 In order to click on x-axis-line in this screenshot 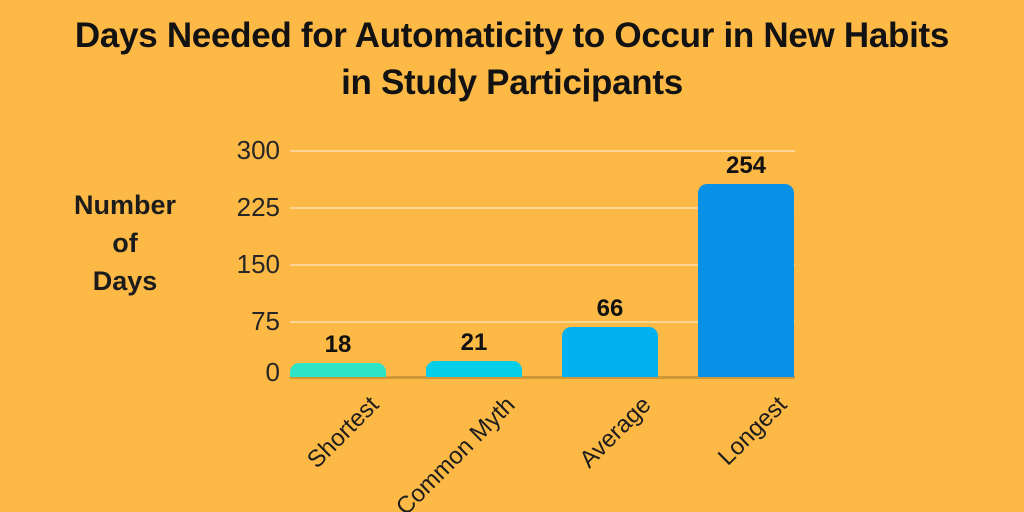, I will do `click(542, 377)`.